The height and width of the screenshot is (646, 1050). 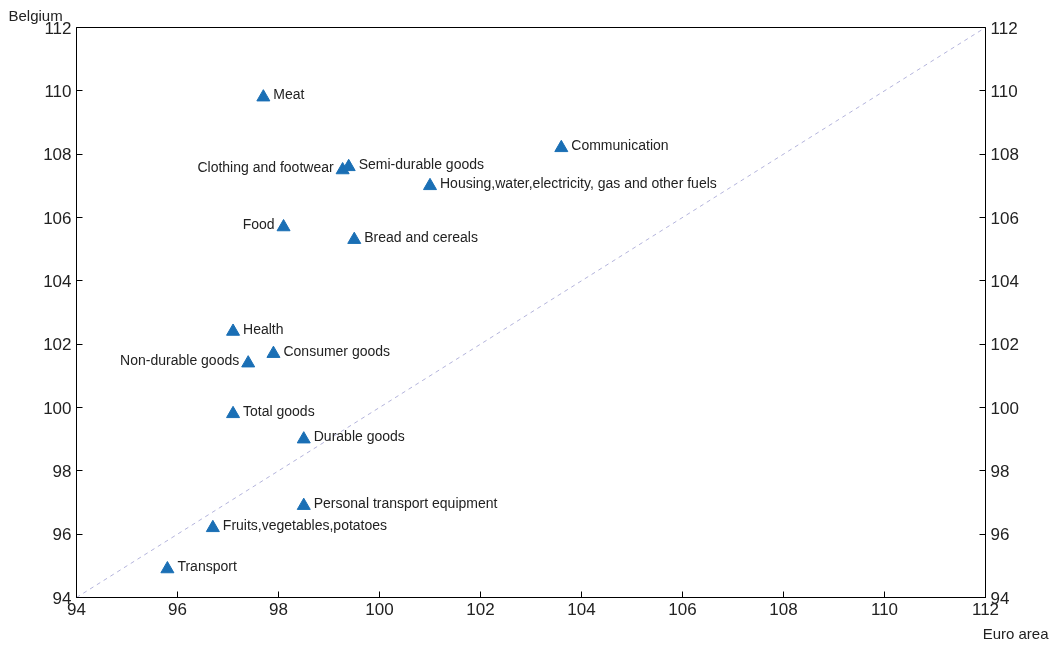 I want to click on y2-tick-label: 100, so click(x=1004, y=408).